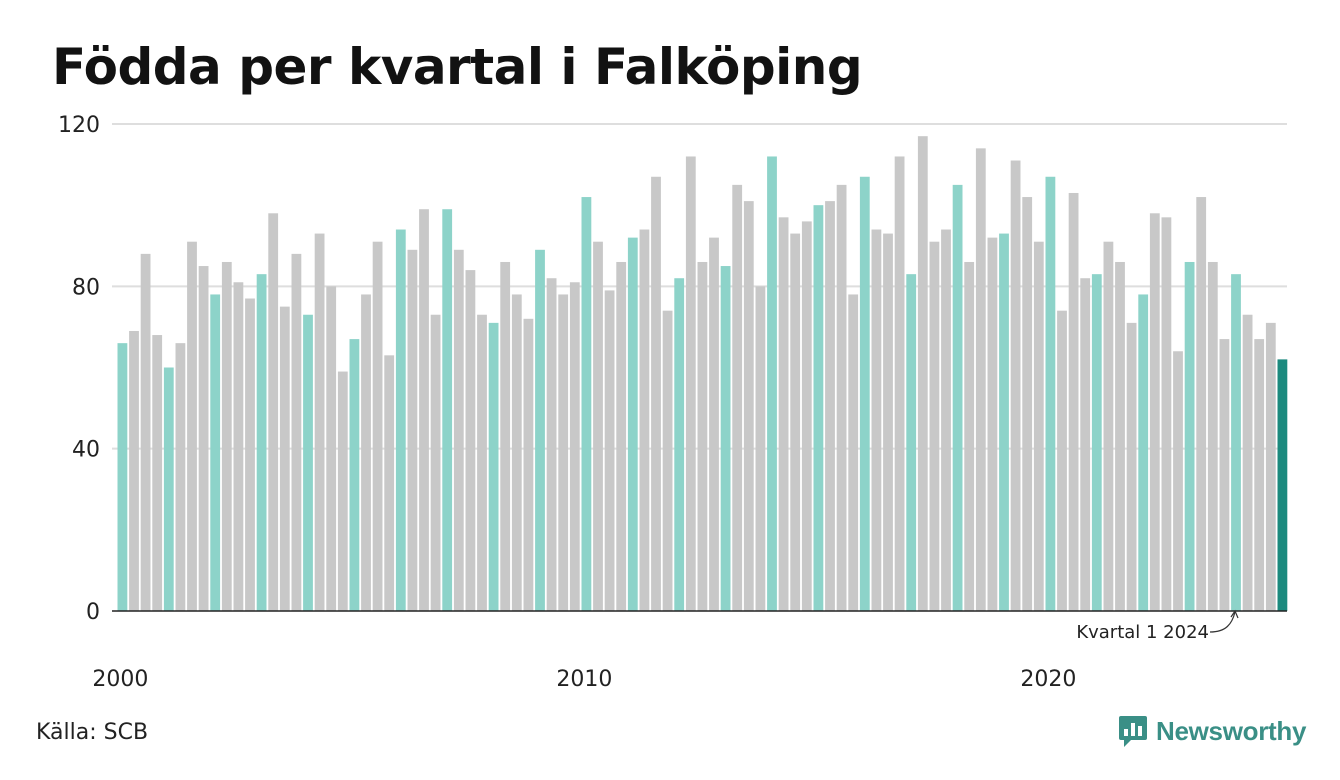 The image size is (1340, 780). I want to click on source-label: Källa: SCB, so click(92, 732).